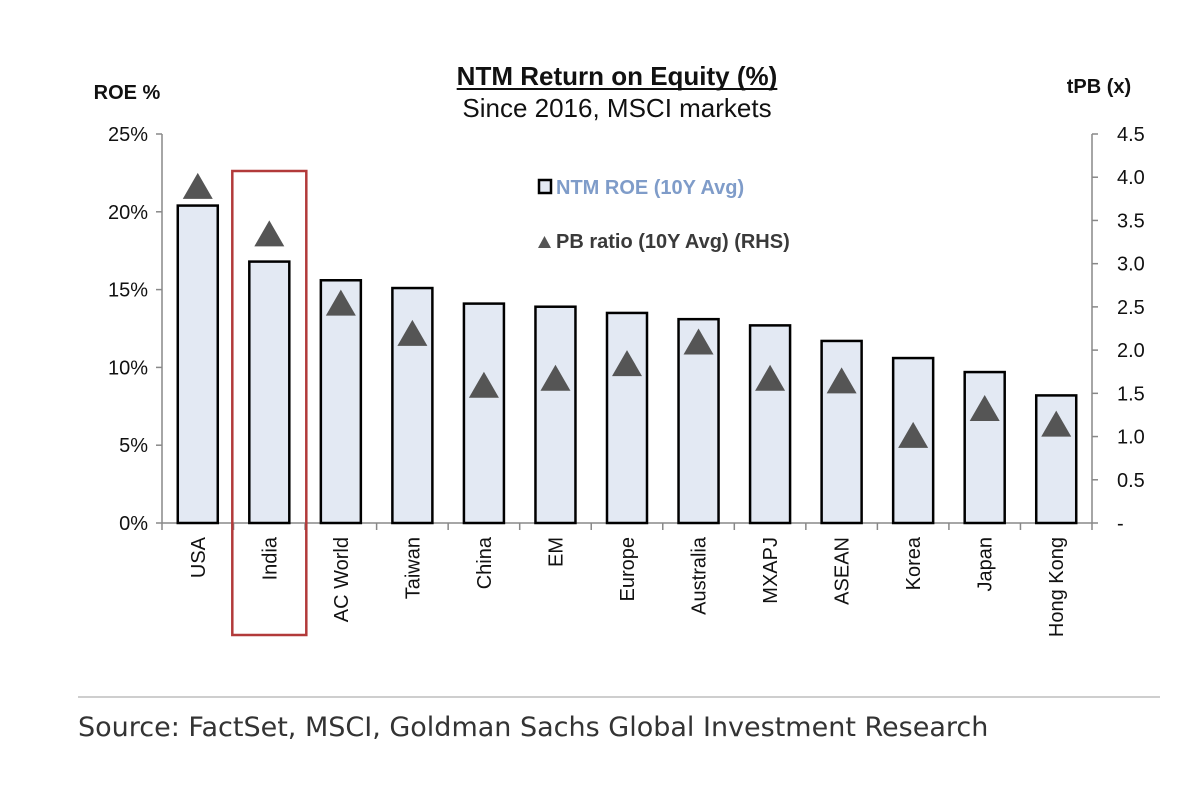 The width and height of the screenshot is (1200, 786). Describe the element at coordinates (700, 575) in the screenshot. I see `category-label: Australia` at that location.